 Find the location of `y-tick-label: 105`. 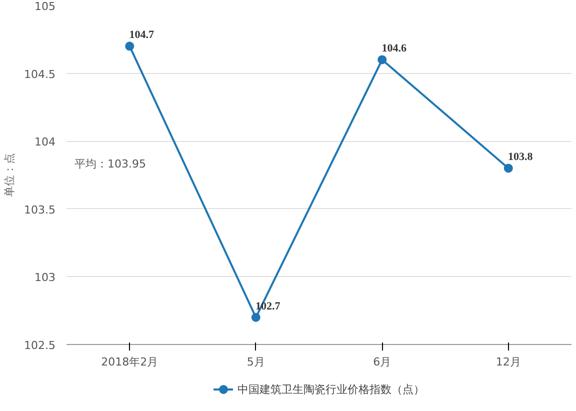

y-tick-label: 105 is located at coordinates (45, 6).